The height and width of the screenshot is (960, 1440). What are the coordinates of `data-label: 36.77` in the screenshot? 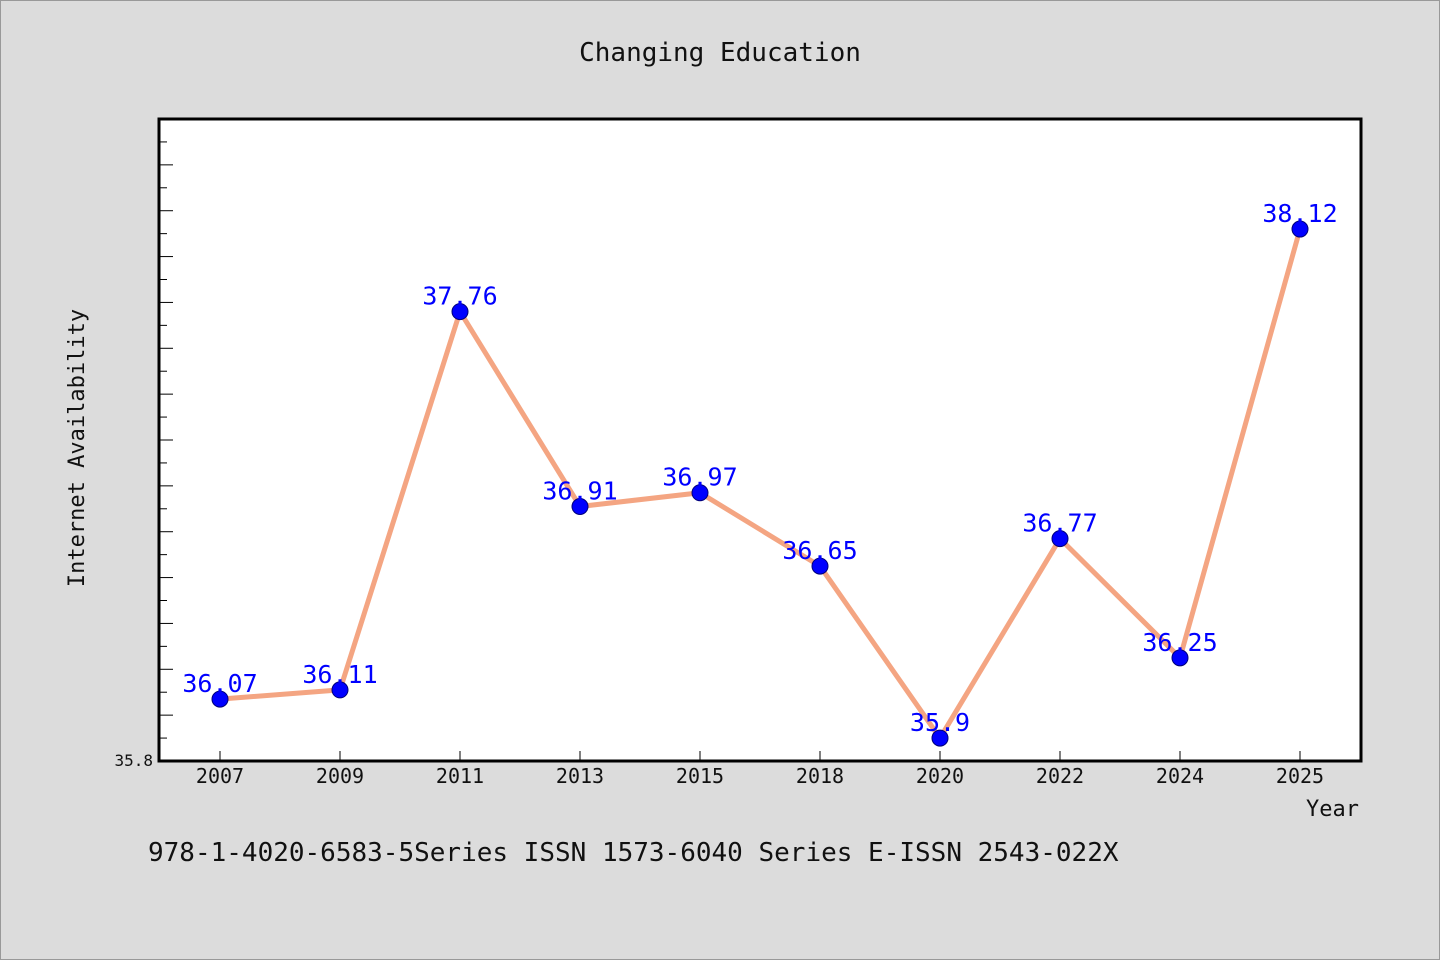 It's located at (1059, 523).